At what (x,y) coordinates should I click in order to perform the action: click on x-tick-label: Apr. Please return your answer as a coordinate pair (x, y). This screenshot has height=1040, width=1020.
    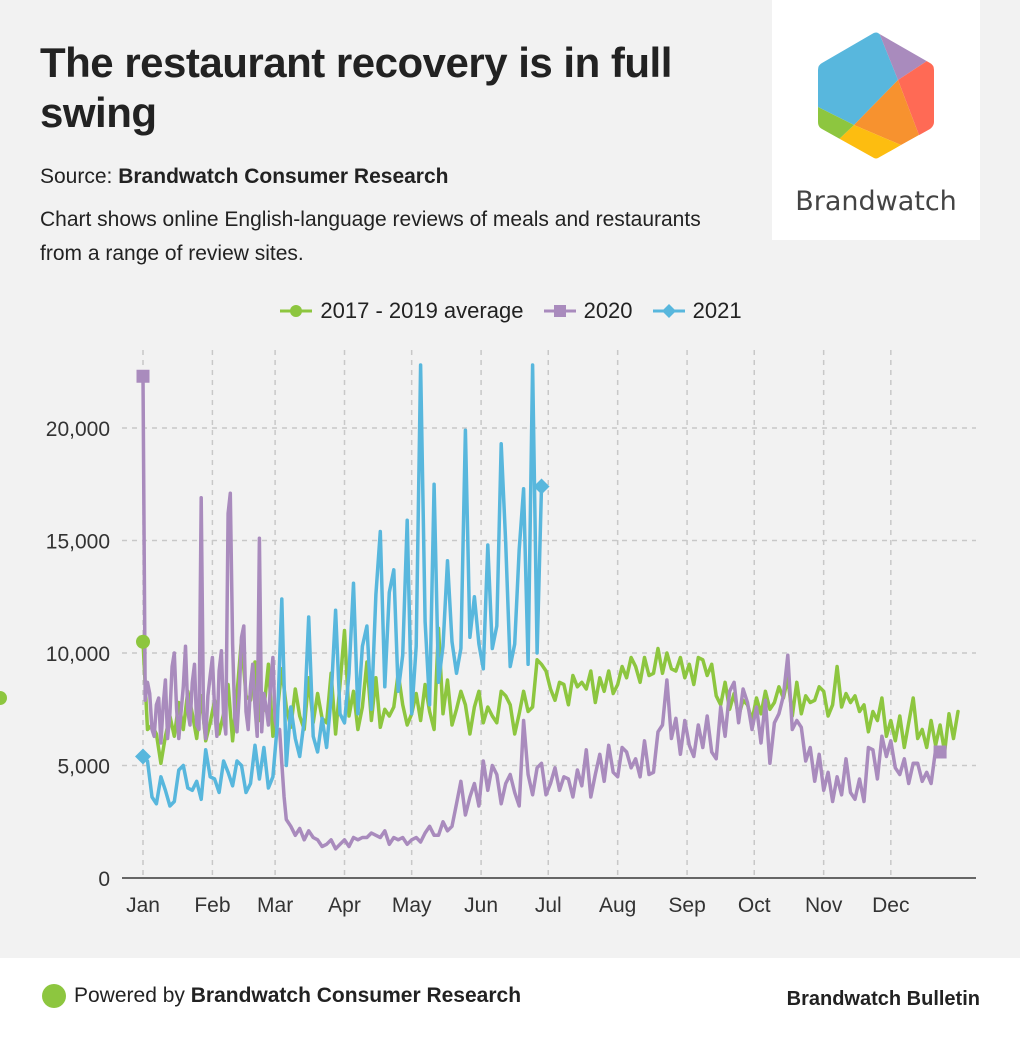
    Looking at the image, I should click on (344, 905).